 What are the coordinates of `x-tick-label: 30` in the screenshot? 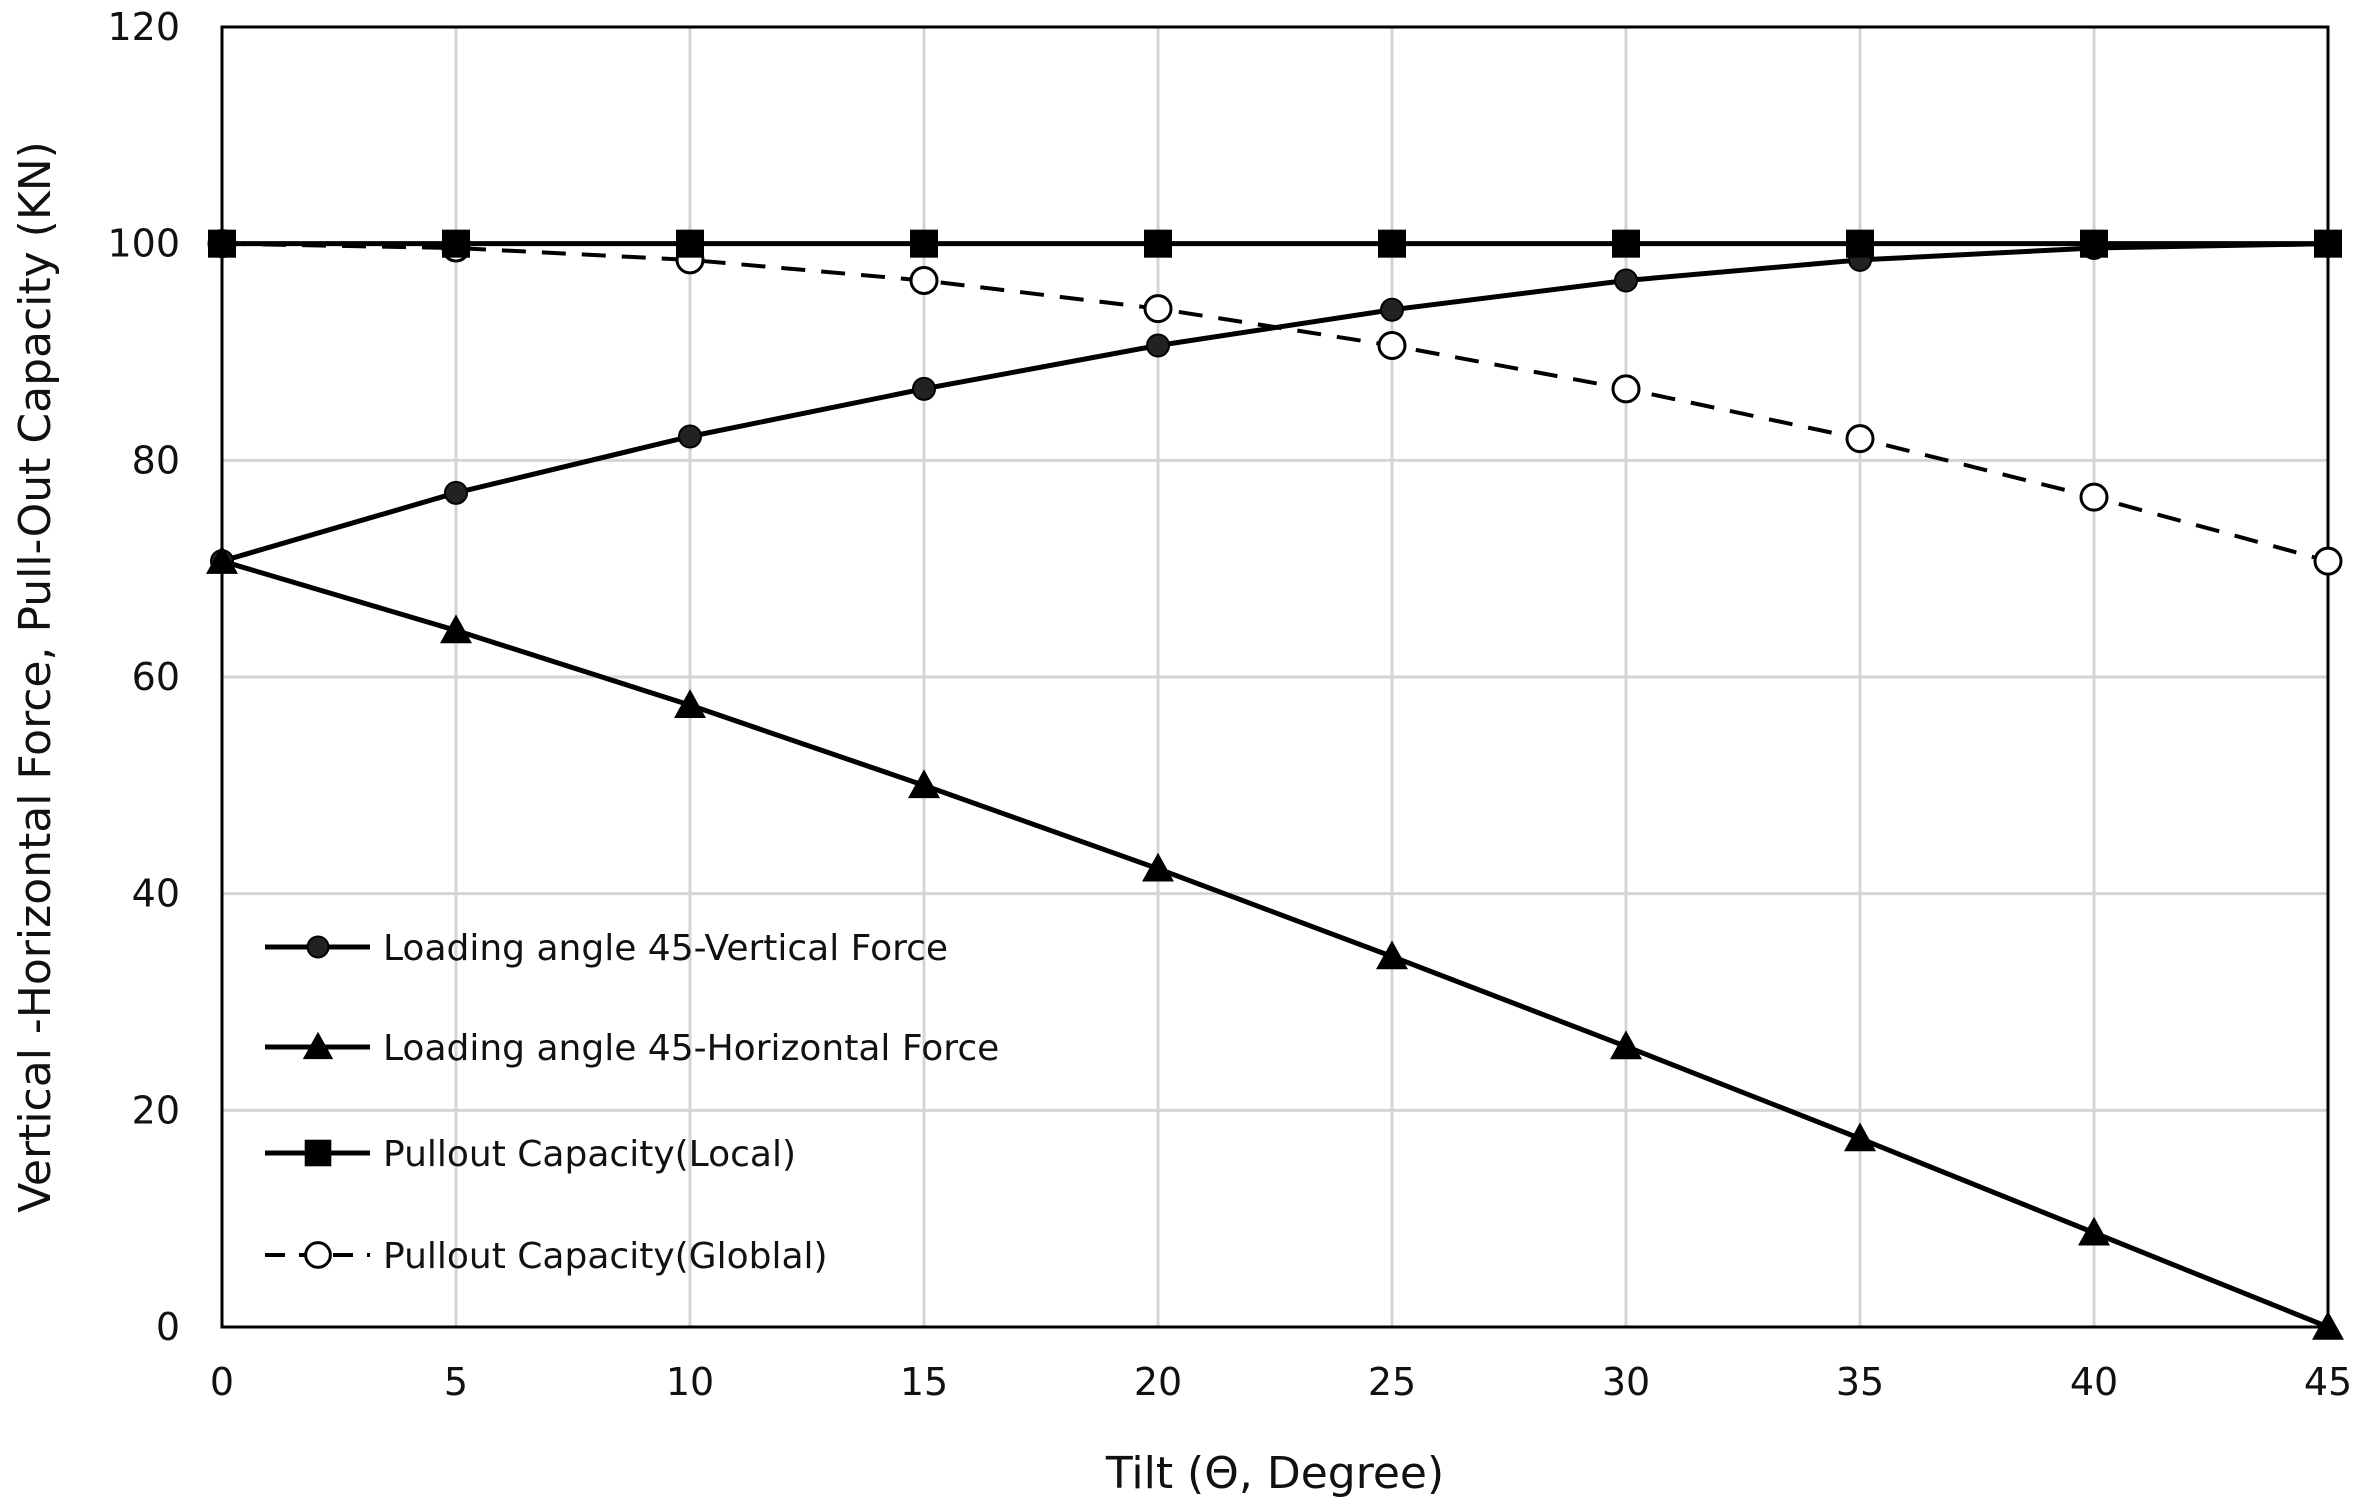 It's located at (1626, 1382).